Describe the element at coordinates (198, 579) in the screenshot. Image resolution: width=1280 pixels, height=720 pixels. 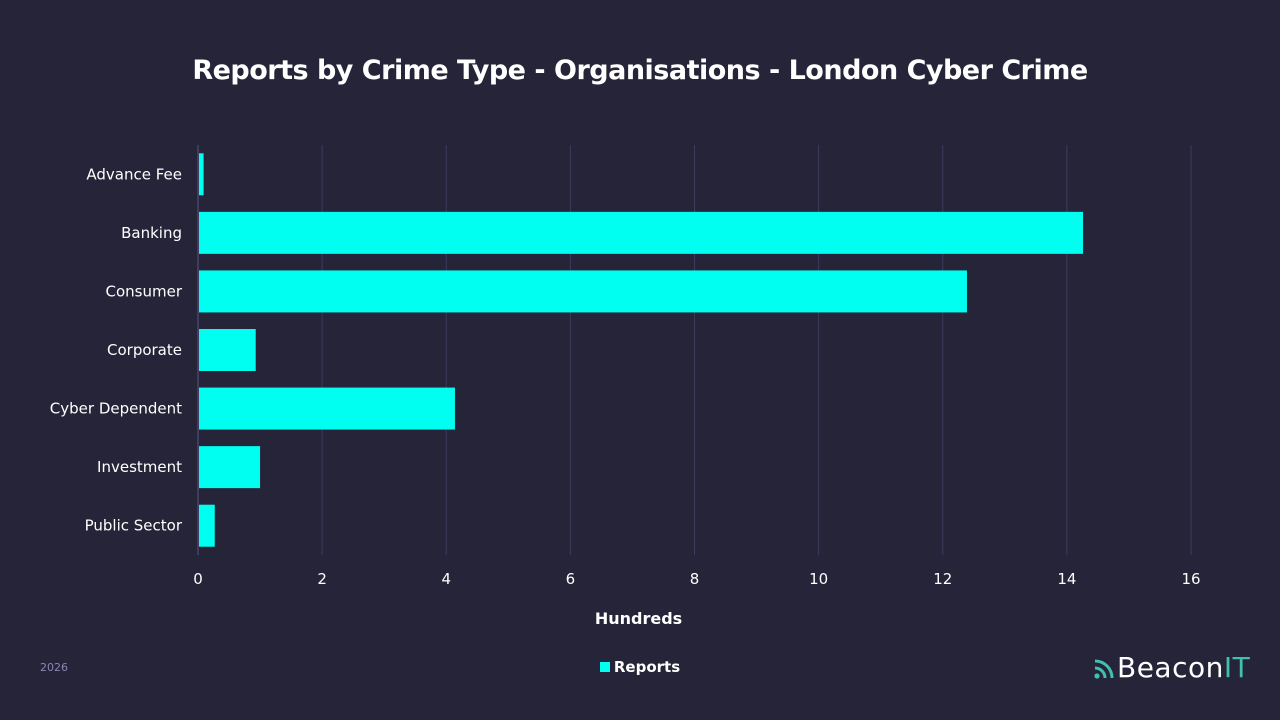
I see `x-tick-label: 0` at that location.